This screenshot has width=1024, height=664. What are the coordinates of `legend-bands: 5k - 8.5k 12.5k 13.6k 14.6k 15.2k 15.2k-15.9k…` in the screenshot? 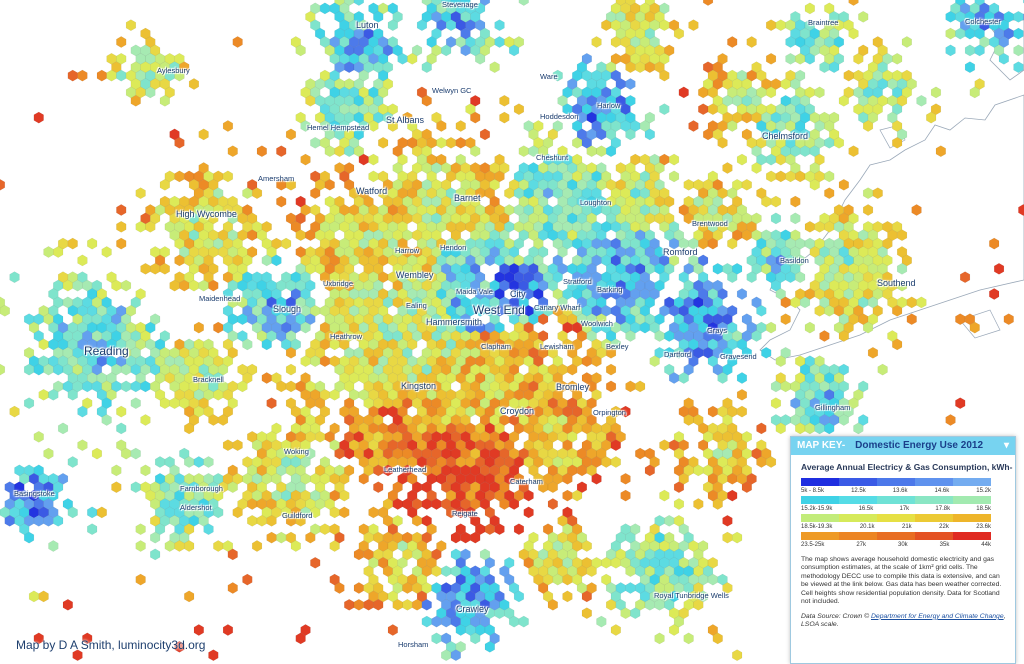 It's located at (903, 513).